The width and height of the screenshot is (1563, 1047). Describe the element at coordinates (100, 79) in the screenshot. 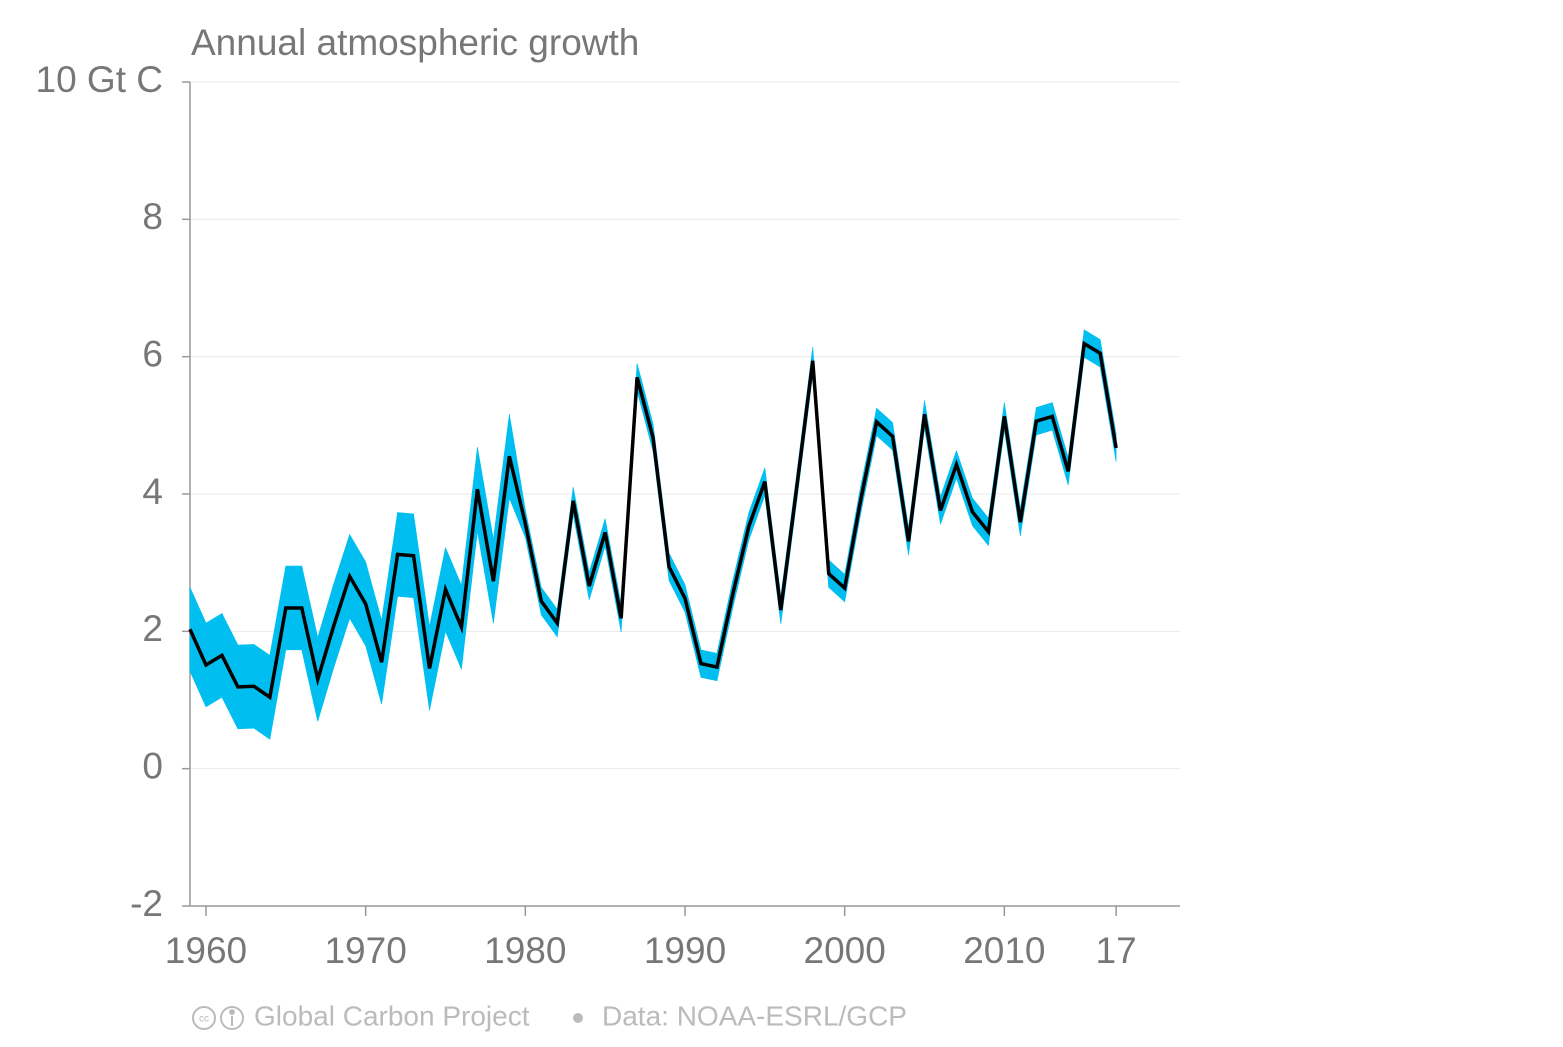

I see `y-tick-label: 10 Gt C` at that location.